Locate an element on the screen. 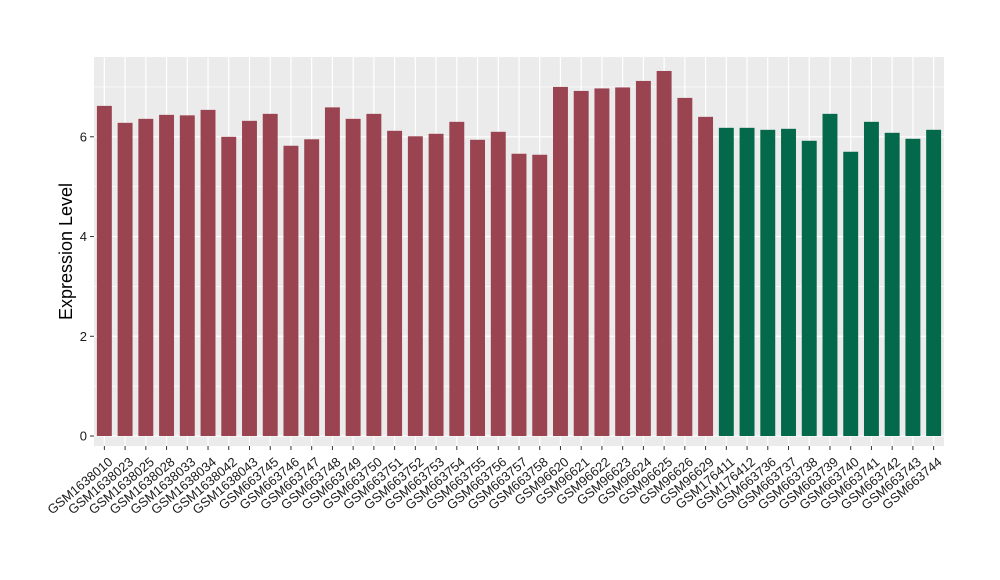  bar-GSM663743 is located at coordinates (913, 287).